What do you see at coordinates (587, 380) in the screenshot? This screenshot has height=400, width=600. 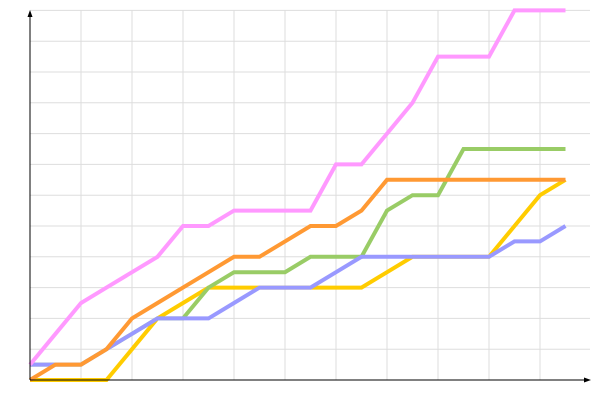 I see `x-axis-arrow-icon` at bounding box center [587, 380].